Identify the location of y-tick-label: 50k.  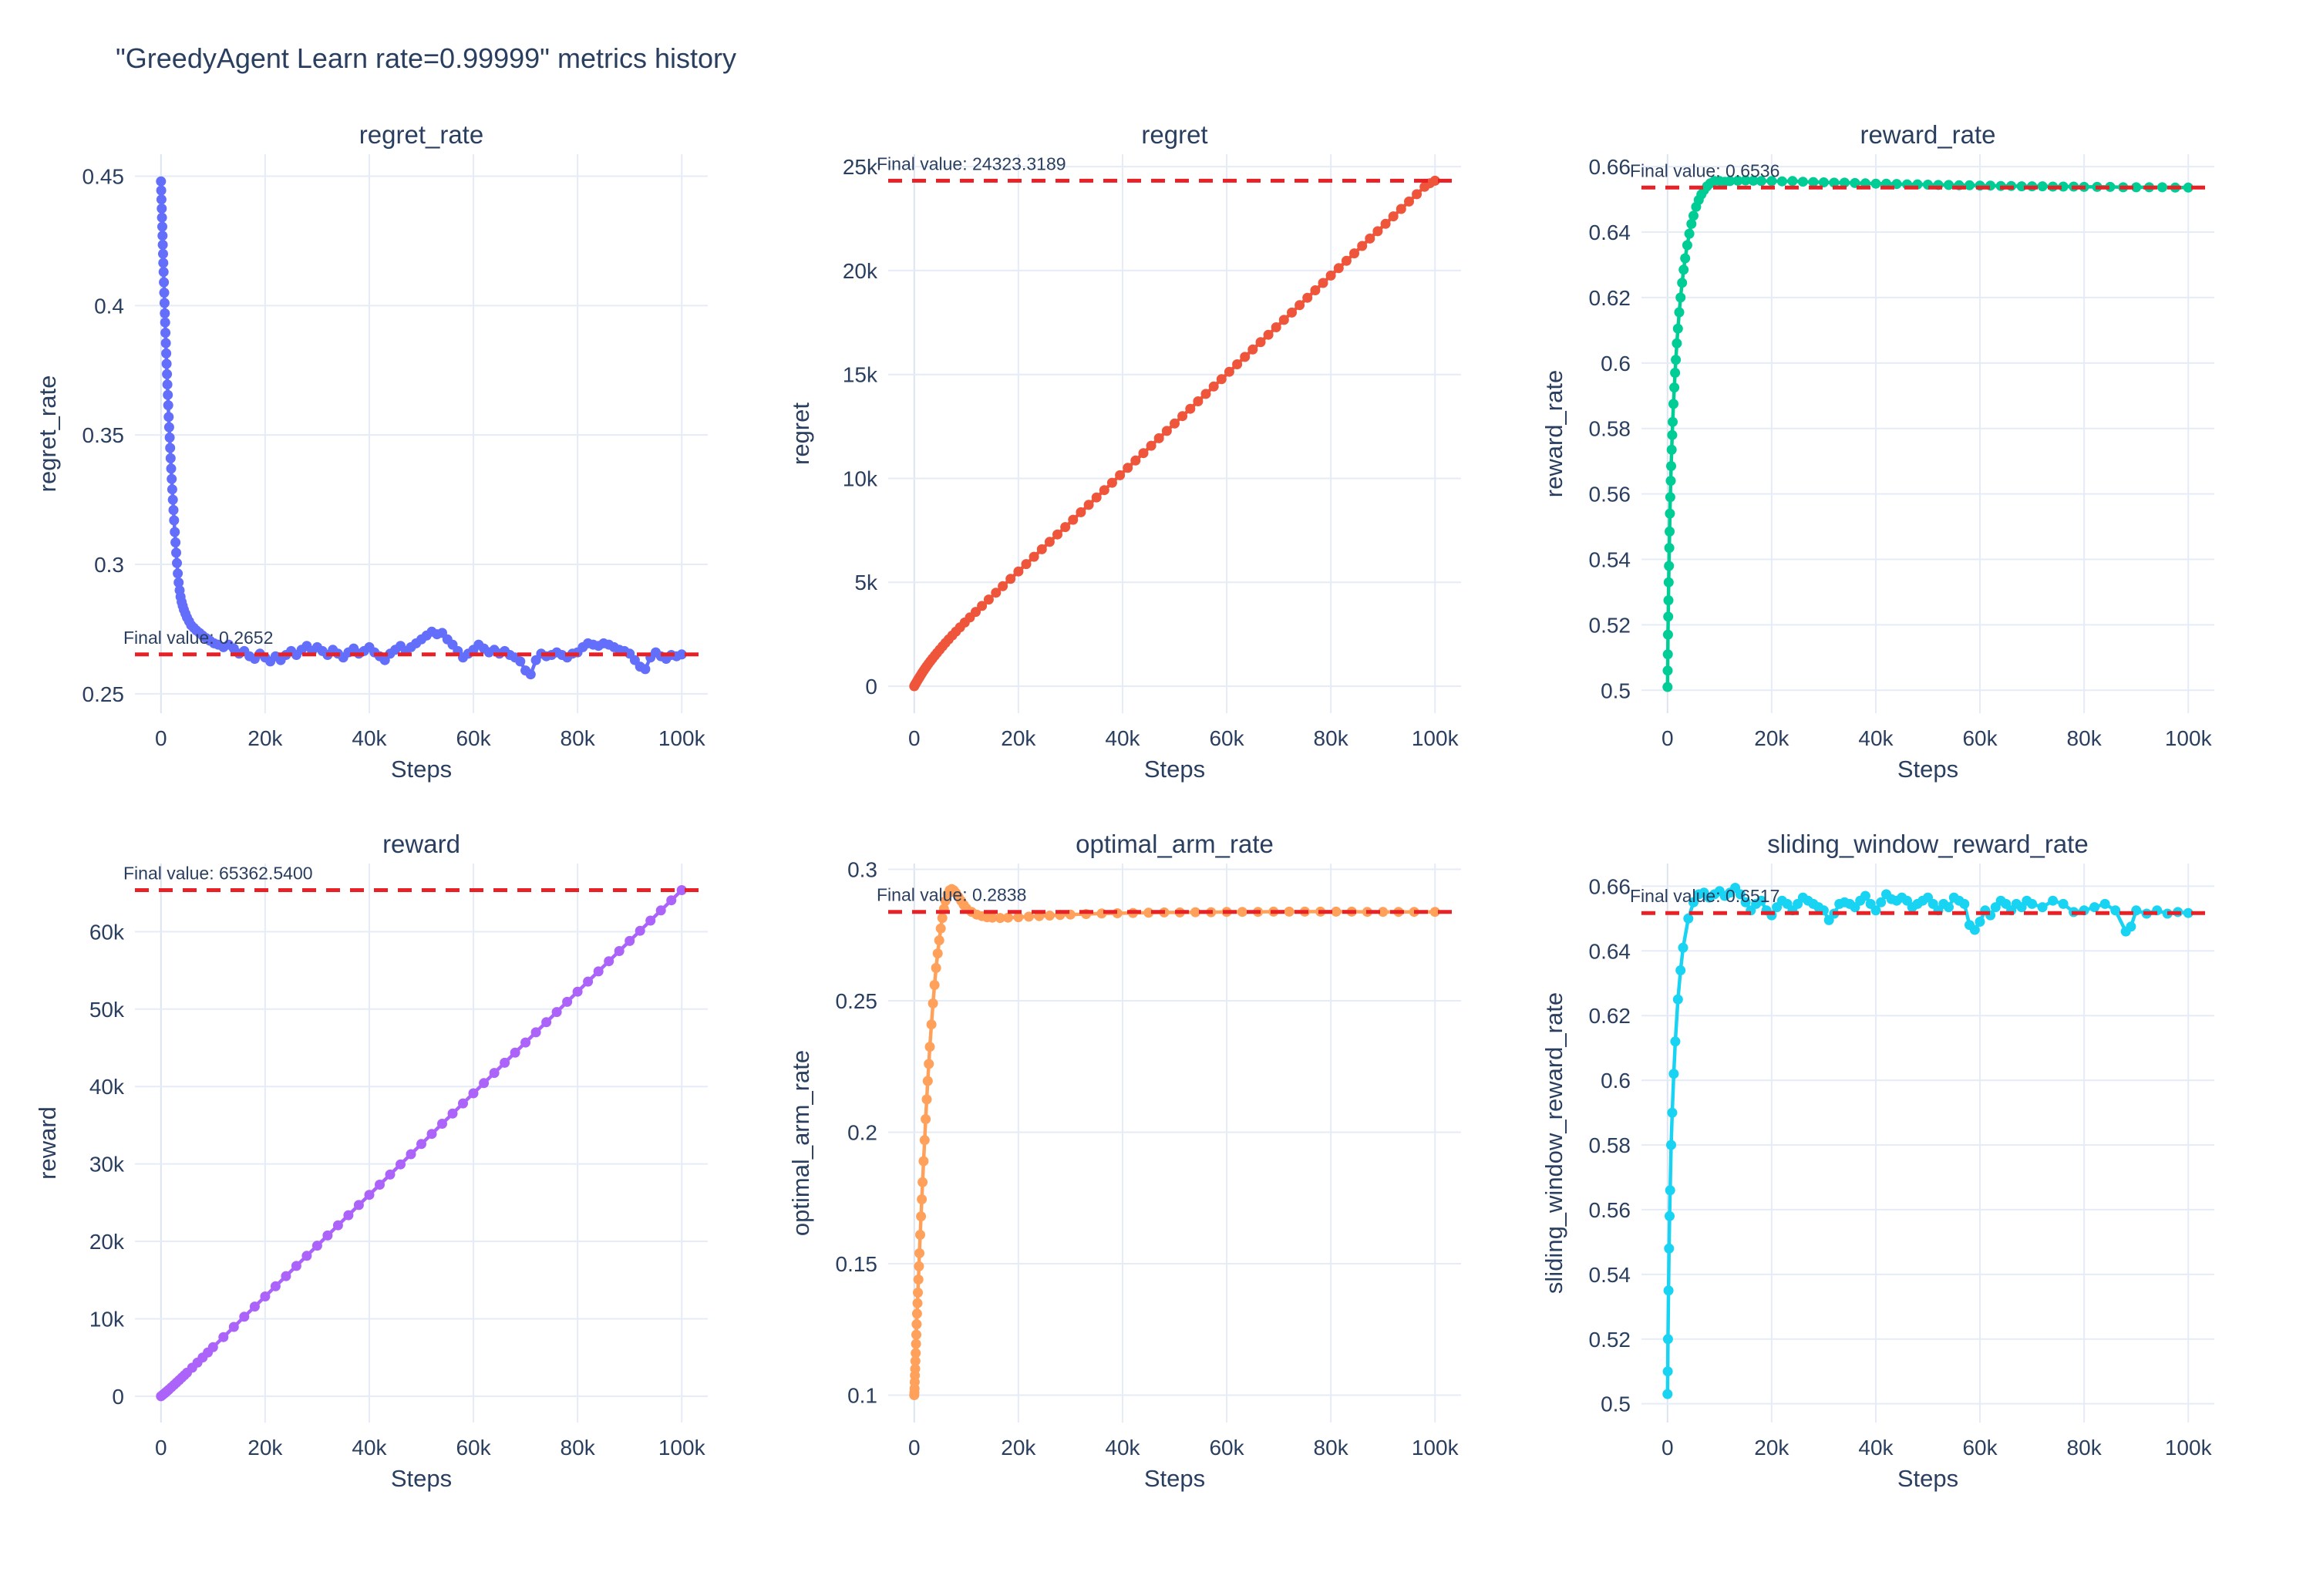
(107, 1010).